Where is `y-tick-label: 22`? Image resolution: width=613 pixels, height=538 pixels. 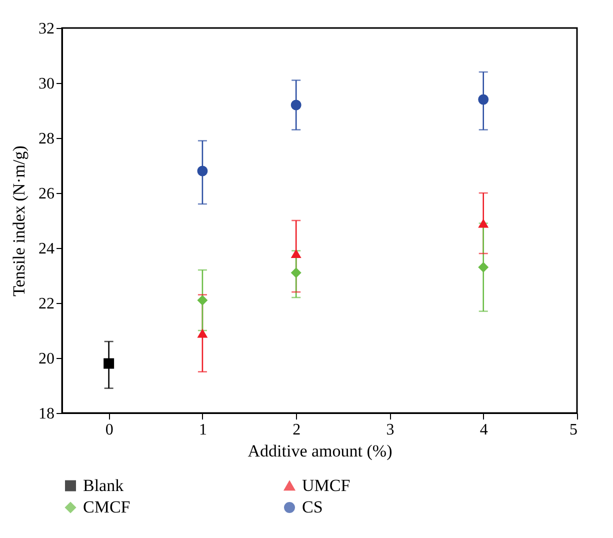 y-tick-label: 22 is located at coordinates (46, 304).